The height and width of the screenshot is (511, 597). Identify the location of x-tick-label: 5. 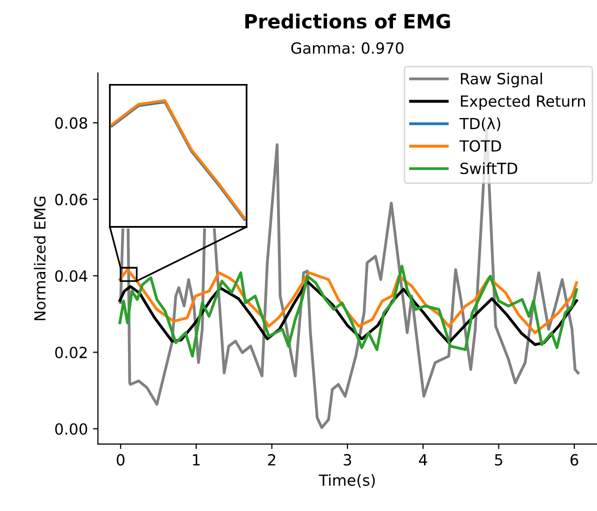
(498, 460).